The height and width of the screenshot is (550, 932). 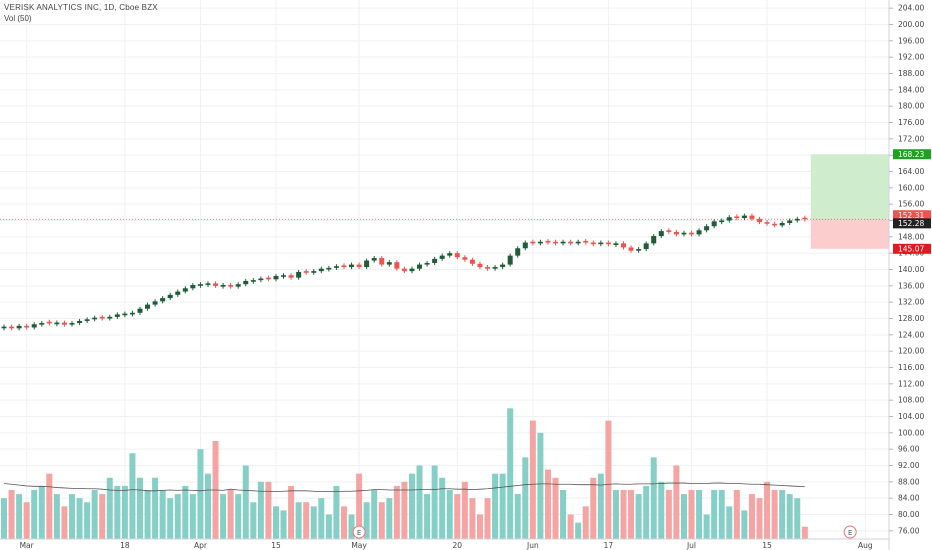 I want to click on time-axis: Mar 18 Apr 15 May 20 Jun 17 Jul 15 Aug, so click(x=446, y=545).